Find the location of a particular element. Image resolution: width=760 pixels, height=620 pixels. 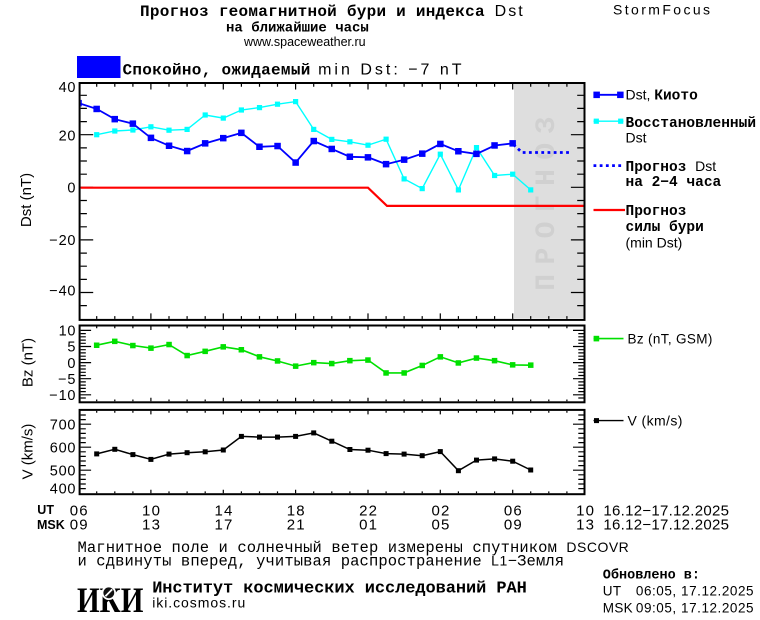

svg-text:Спокойно, ожидаемый min Dst: −: Спокойно, ожидаемый min Dst: −7 nT is located at coordinates (294, 71).